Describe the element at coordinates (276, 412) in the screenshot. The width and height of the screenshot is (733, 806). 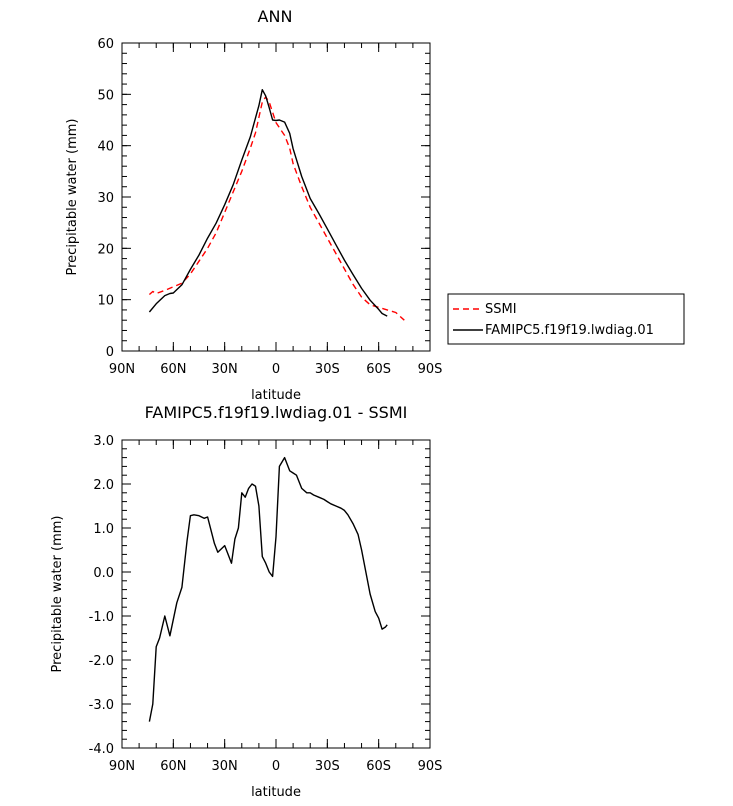
I see `chart-title: FAMIPC5.f19f19.lwdiag.01 - SSMI` at that location.